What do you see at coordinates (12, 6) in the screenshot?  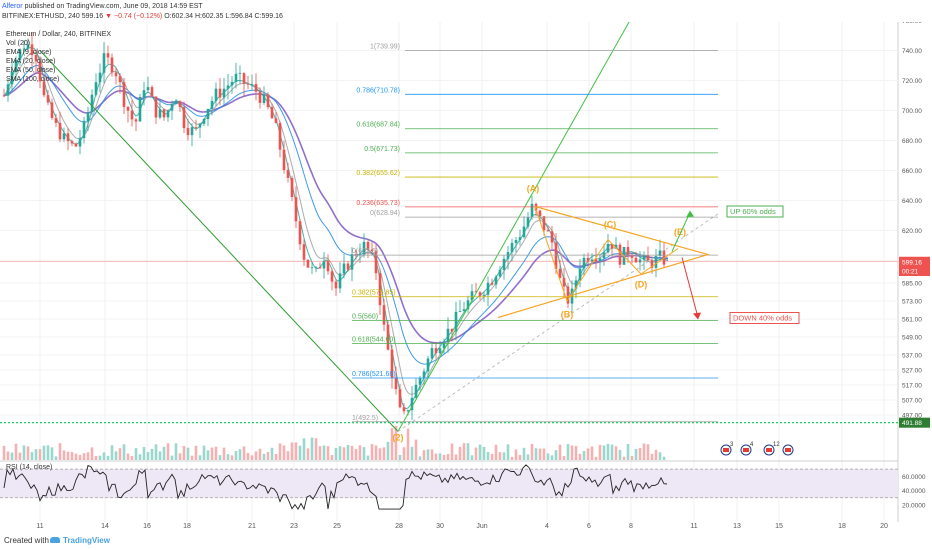 I see `author-link: Alferor` at bounding box center [12, 6].